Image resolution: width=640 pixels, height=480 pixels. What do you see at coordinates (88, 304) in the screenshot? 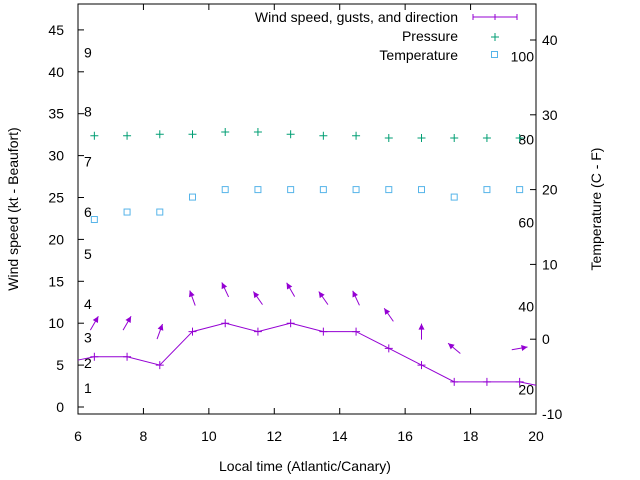
I see `beaufort-label: 4` at bounding box center [88, 304].